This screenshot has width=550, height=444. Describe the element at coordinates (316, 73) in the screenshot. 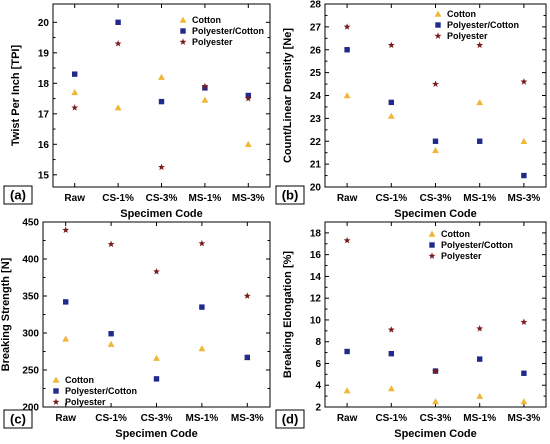

I see `y-tick-label: 25` at that location.